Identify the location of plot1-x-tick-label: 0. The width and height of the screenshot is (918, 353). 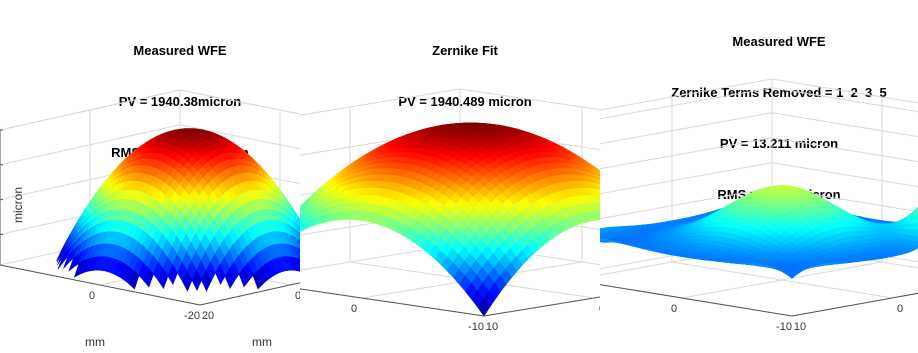
(297, 296).